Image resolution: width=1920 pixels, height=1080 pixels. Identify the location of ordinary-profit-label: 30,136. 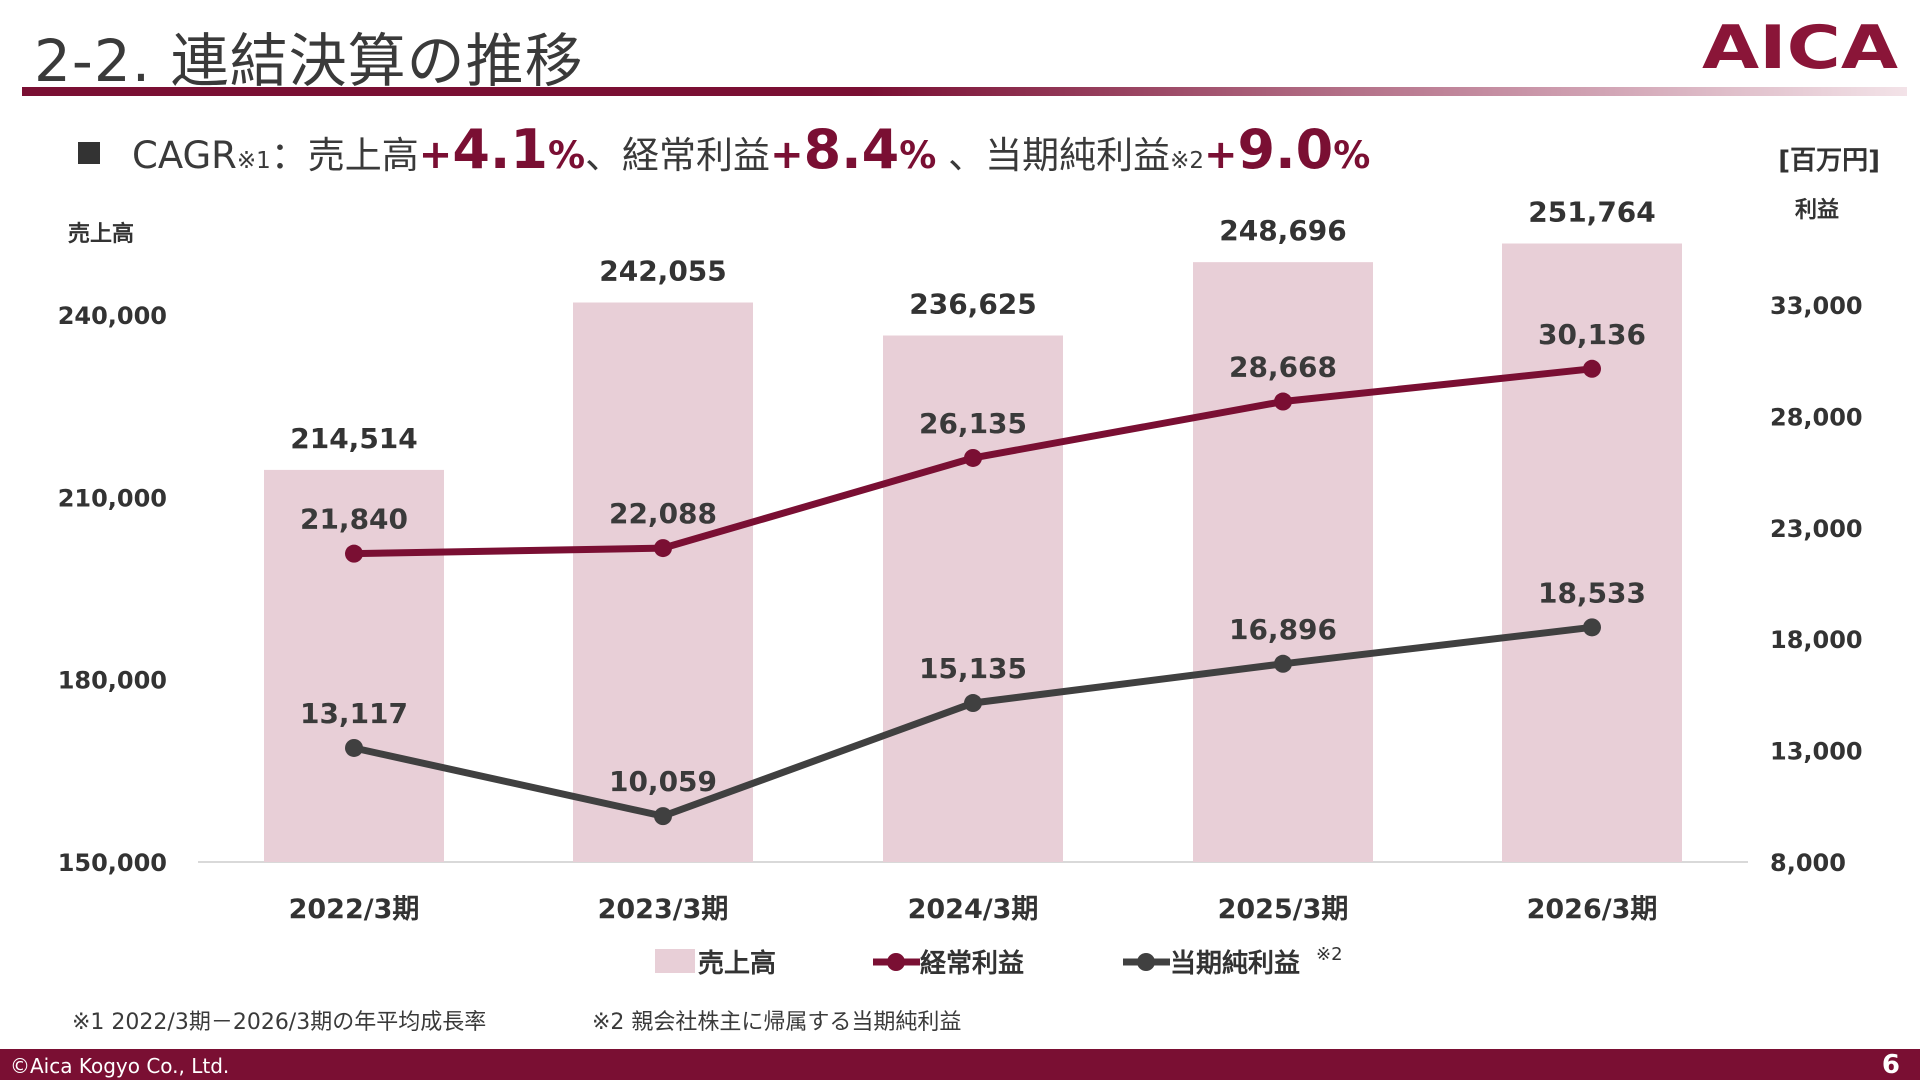
(1592, 334).